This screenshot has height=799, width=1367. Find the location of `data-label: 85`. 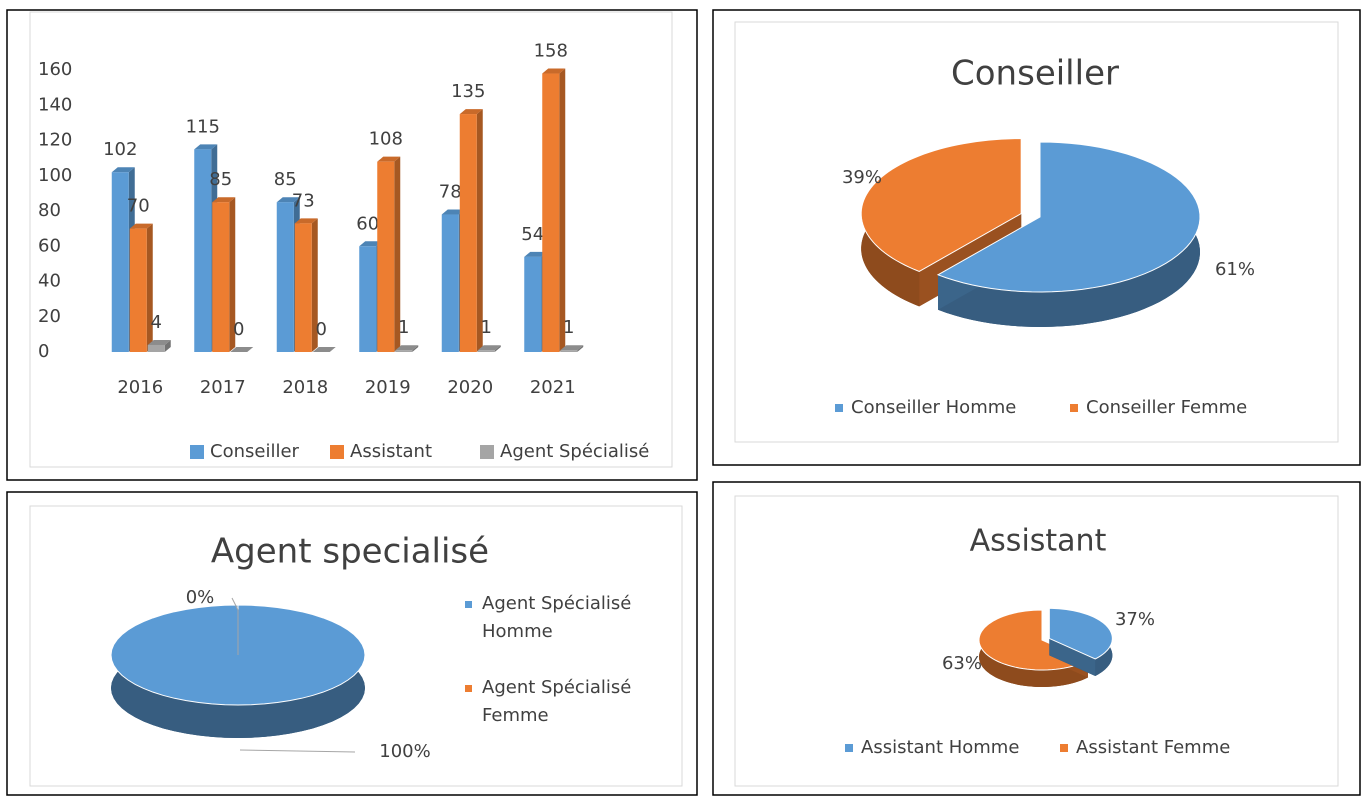

data-label: 85 is located at coordinates (220, 179).